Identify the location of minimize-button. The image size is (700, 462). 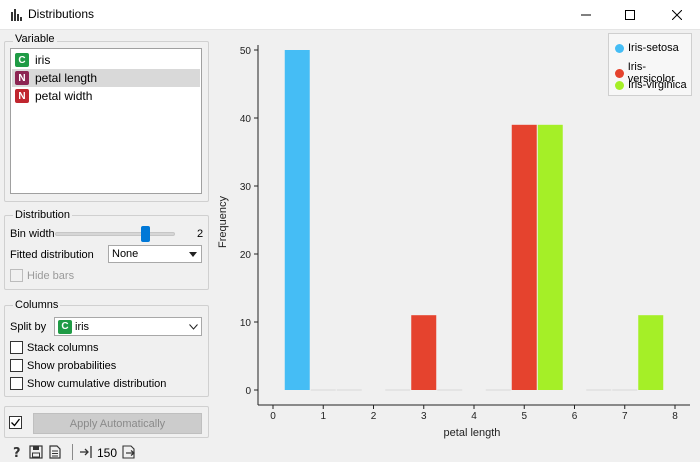
(586, 15).